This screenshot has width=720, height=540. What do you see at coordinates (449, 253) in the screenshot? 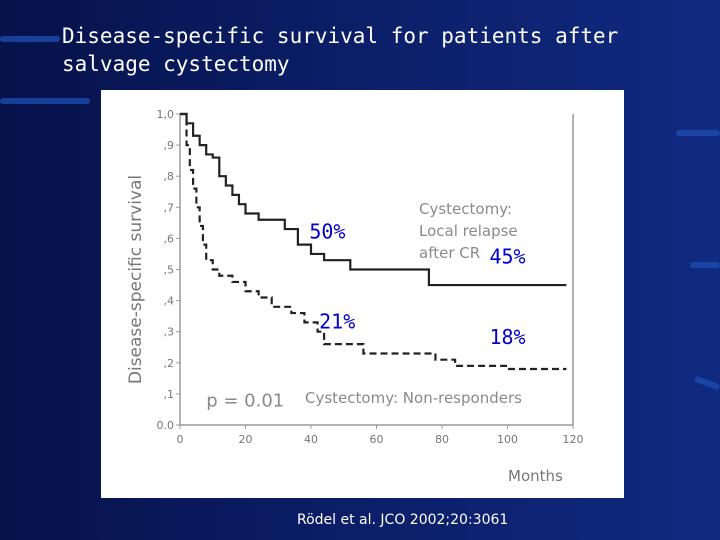
I see `series-label-local-relapse: after CR` at bounding box center [449, 253].